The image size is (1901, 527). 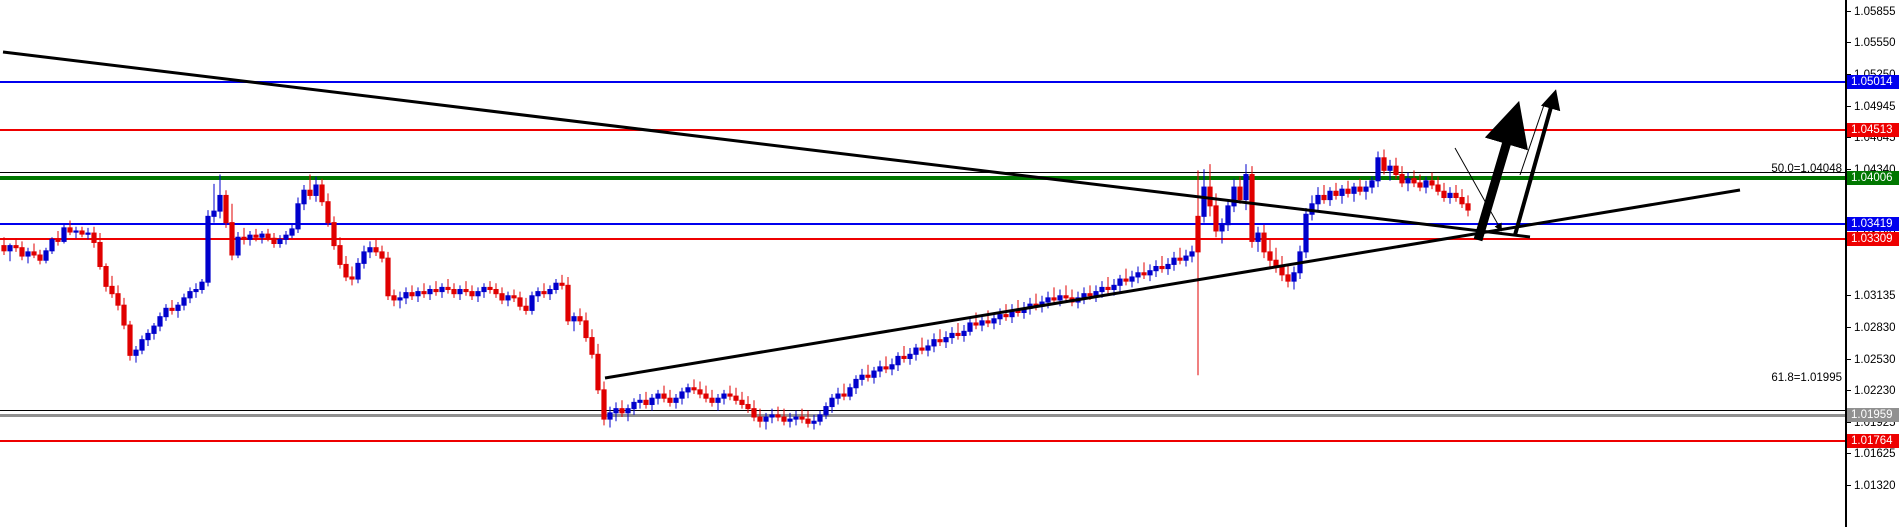 I want to click on arrow-up-breakout, so click(x=1537, y=162).